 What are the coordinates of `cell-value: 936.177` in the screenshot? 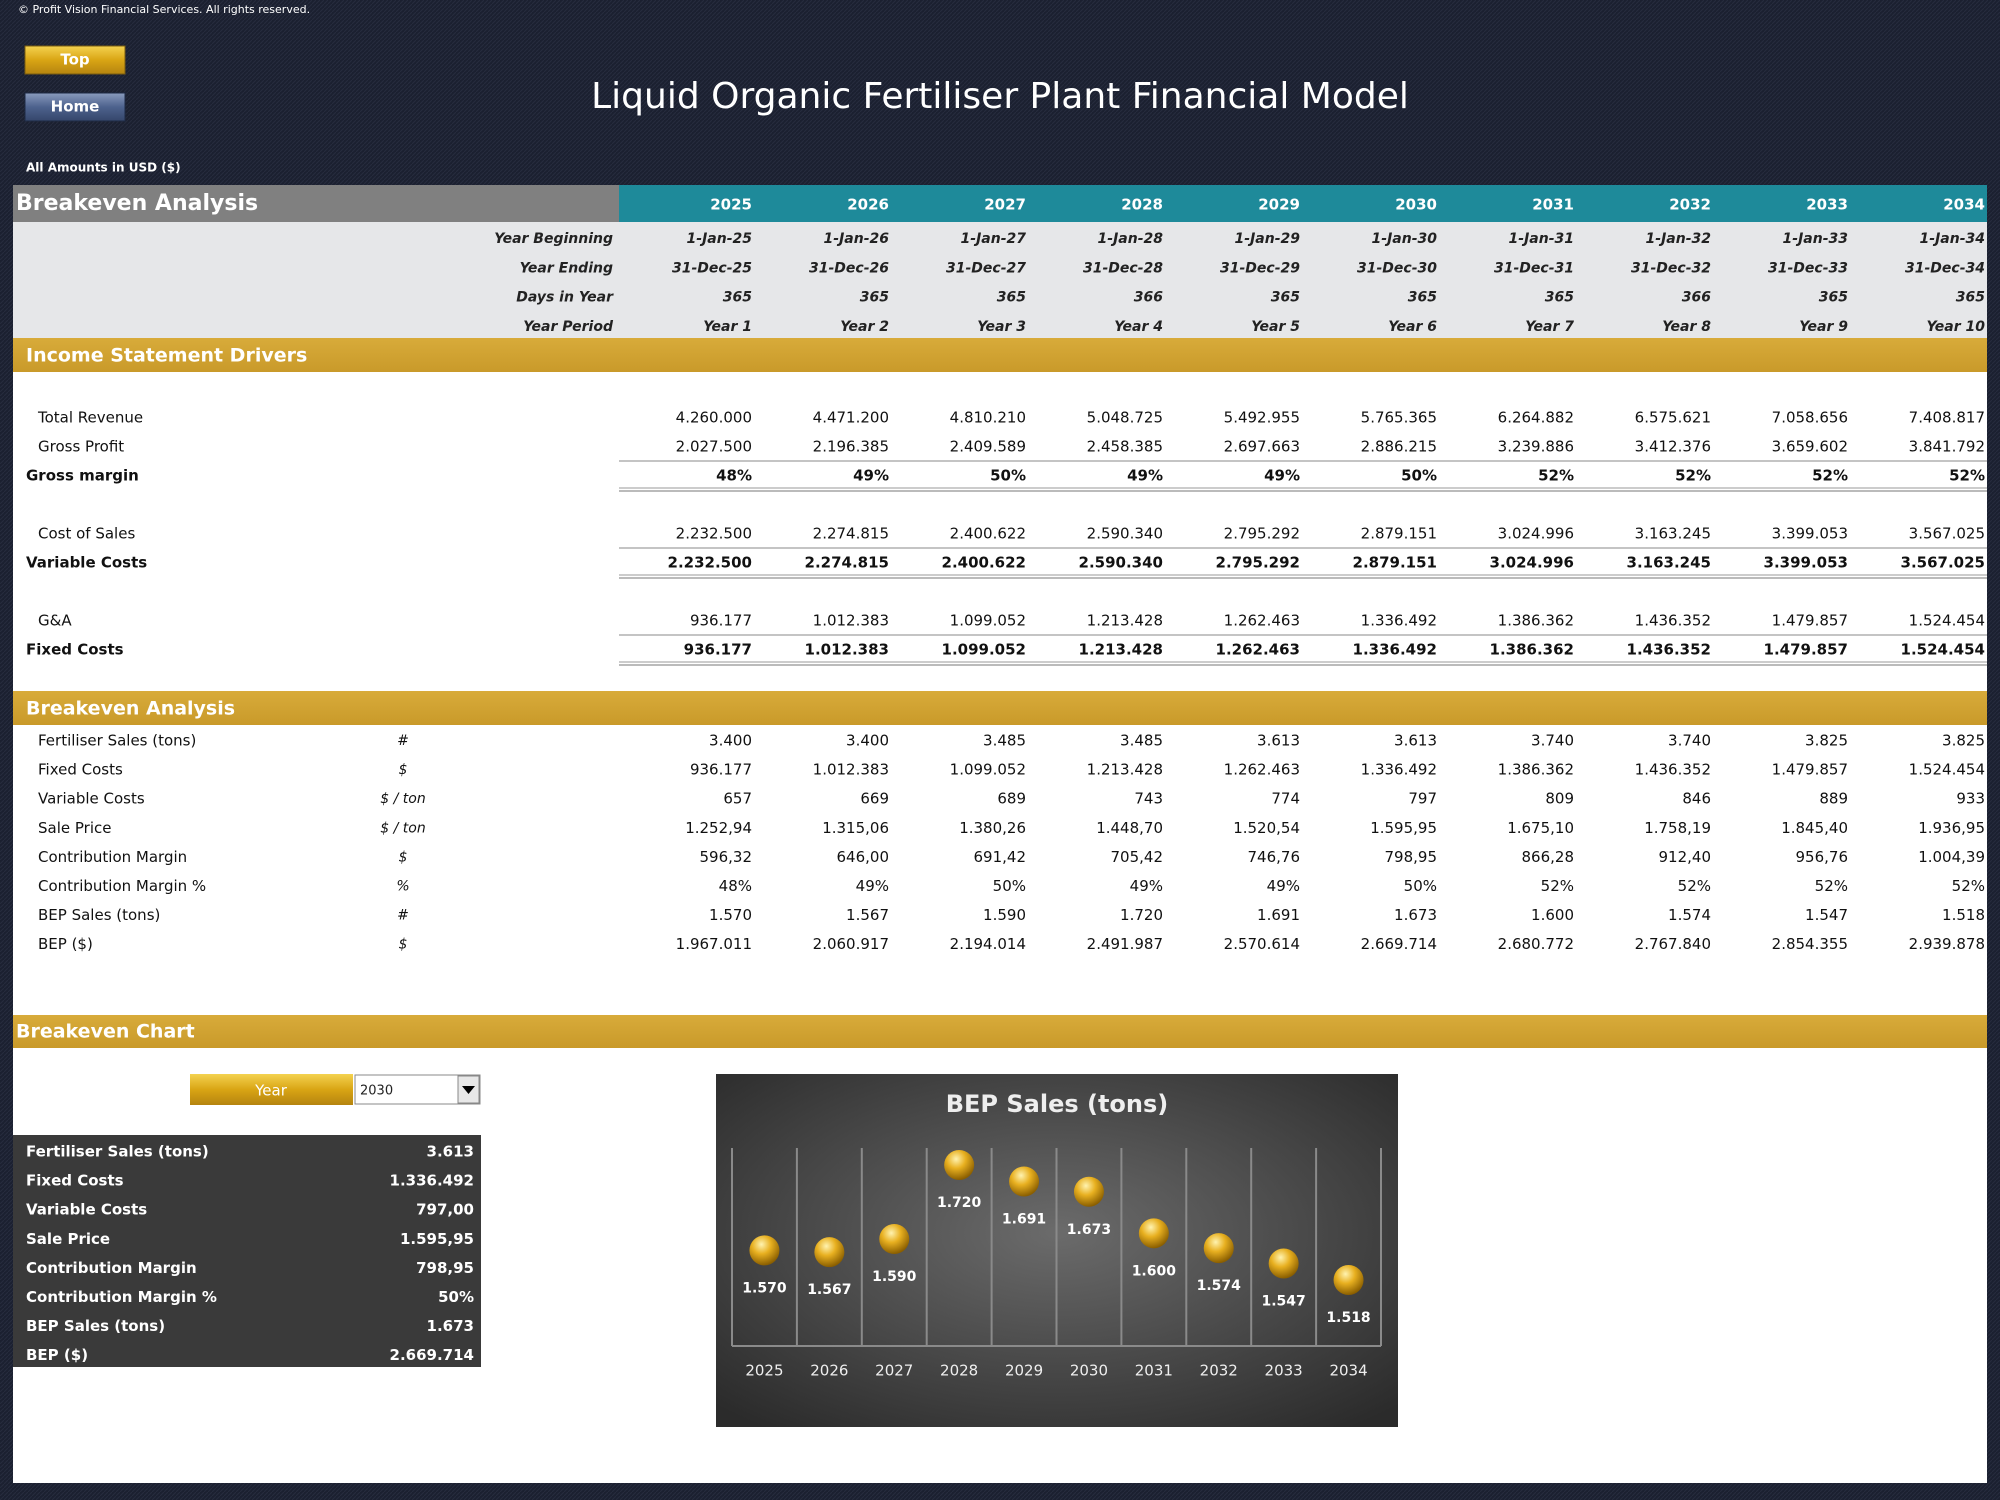 It's located at (721, 621).